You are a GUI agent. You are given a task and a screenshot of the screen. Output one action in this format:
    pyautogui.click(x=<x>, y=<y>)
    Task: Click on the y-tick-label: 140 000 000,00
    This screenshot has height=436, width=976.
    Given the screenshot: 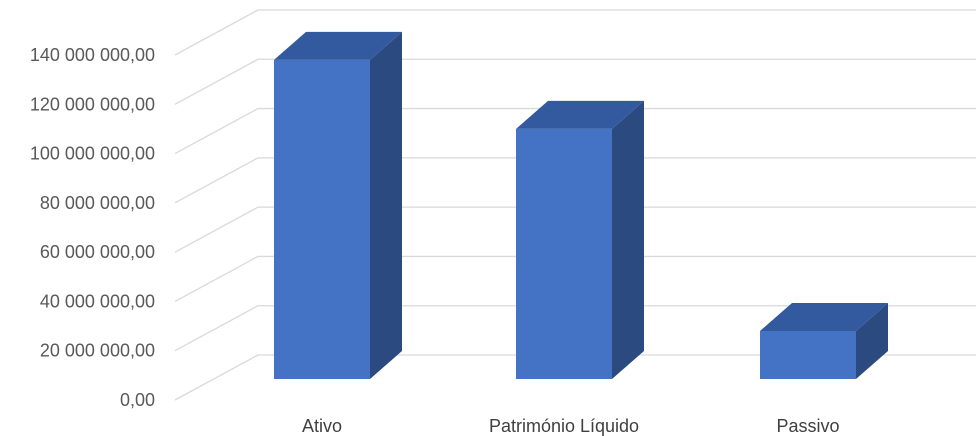 What is the action you would take?
    pyautogui.click(x=92, y=55)
    